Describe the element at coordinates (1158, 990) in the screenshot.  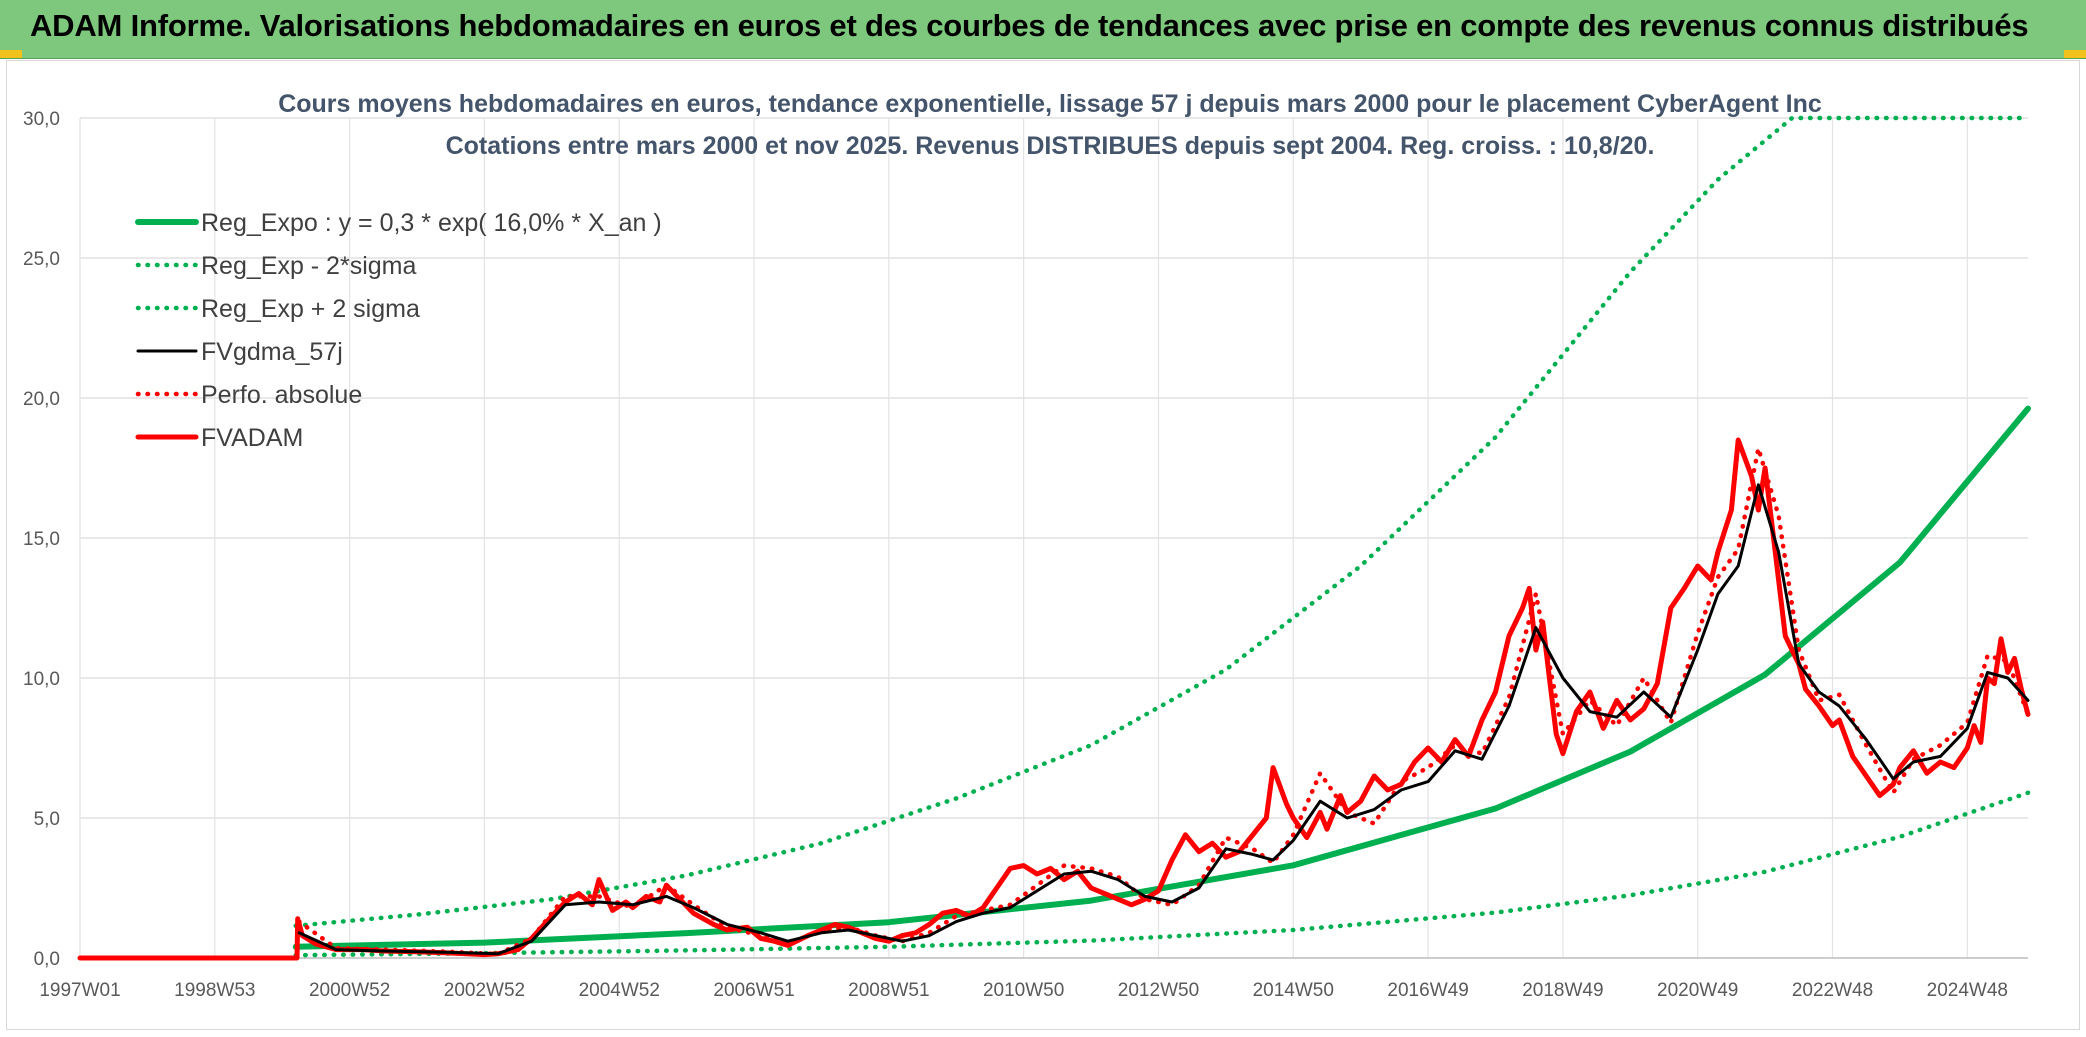
I see `x-tick-label: 2012W50` at that location.